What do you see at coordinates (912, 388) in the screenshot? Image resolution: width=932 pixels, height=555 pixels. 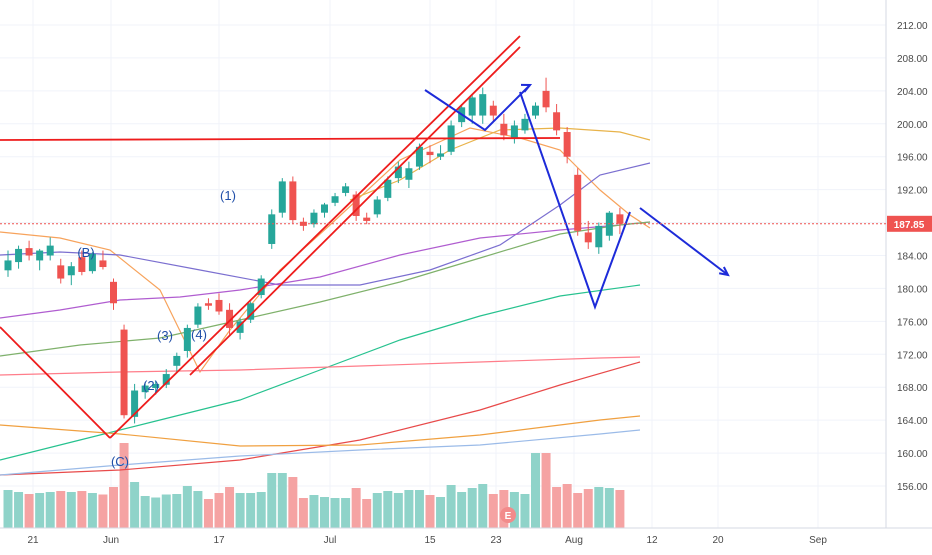 I see `price-tick-label: 168.00` at bounding box center [912, 388].